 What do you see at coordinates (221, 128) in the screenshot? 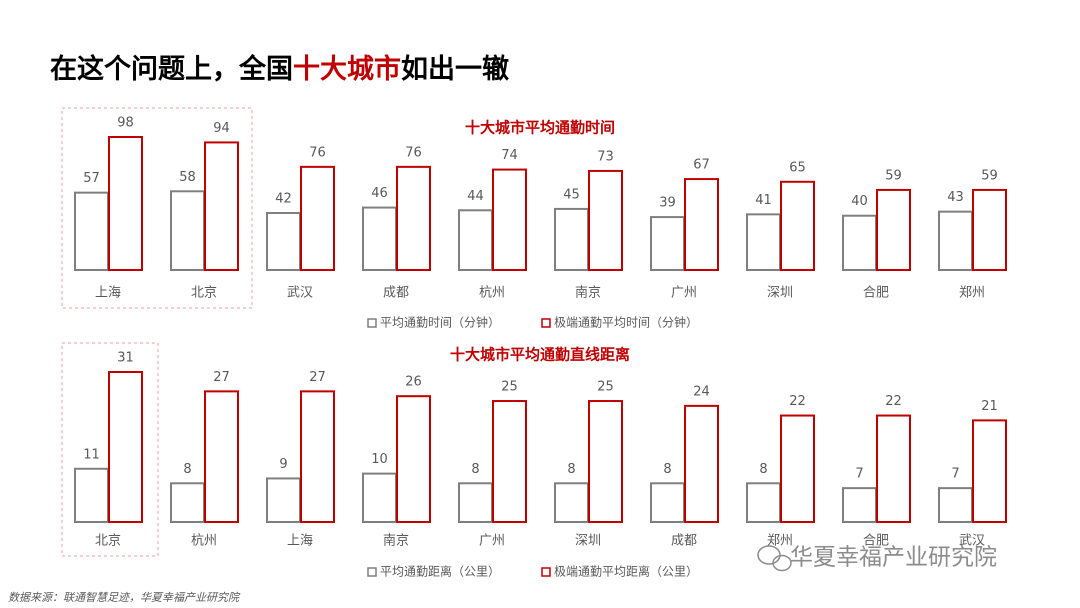
I see `value-label: 94` at bounding box center [221, 128].